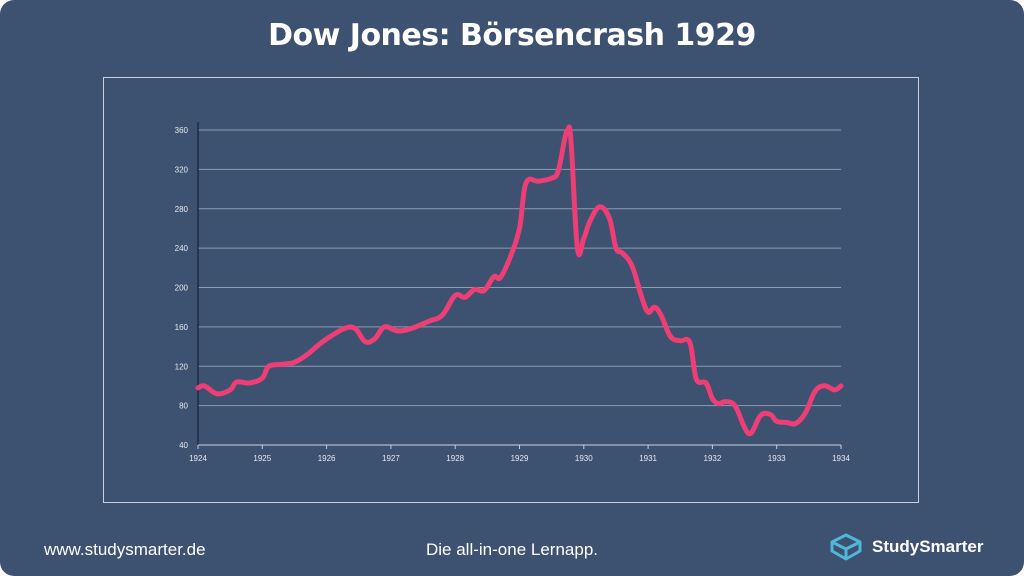  What do you see at coordinates (262, 458) in the screenshot?
I see `x-tick-label: 1925` at bounding box center [262, 458].